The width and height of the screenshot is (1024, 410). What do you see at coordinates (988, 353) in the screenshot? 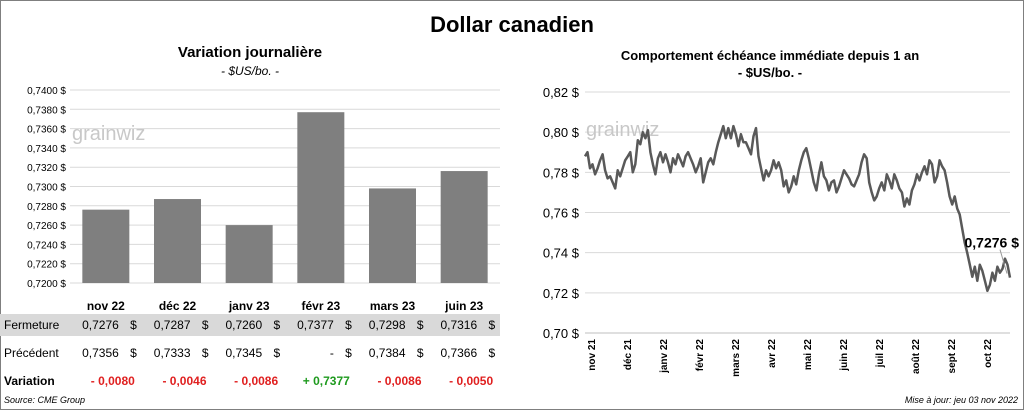
I see `x-tick-label: oct 22` at bounding box center [988, 353].